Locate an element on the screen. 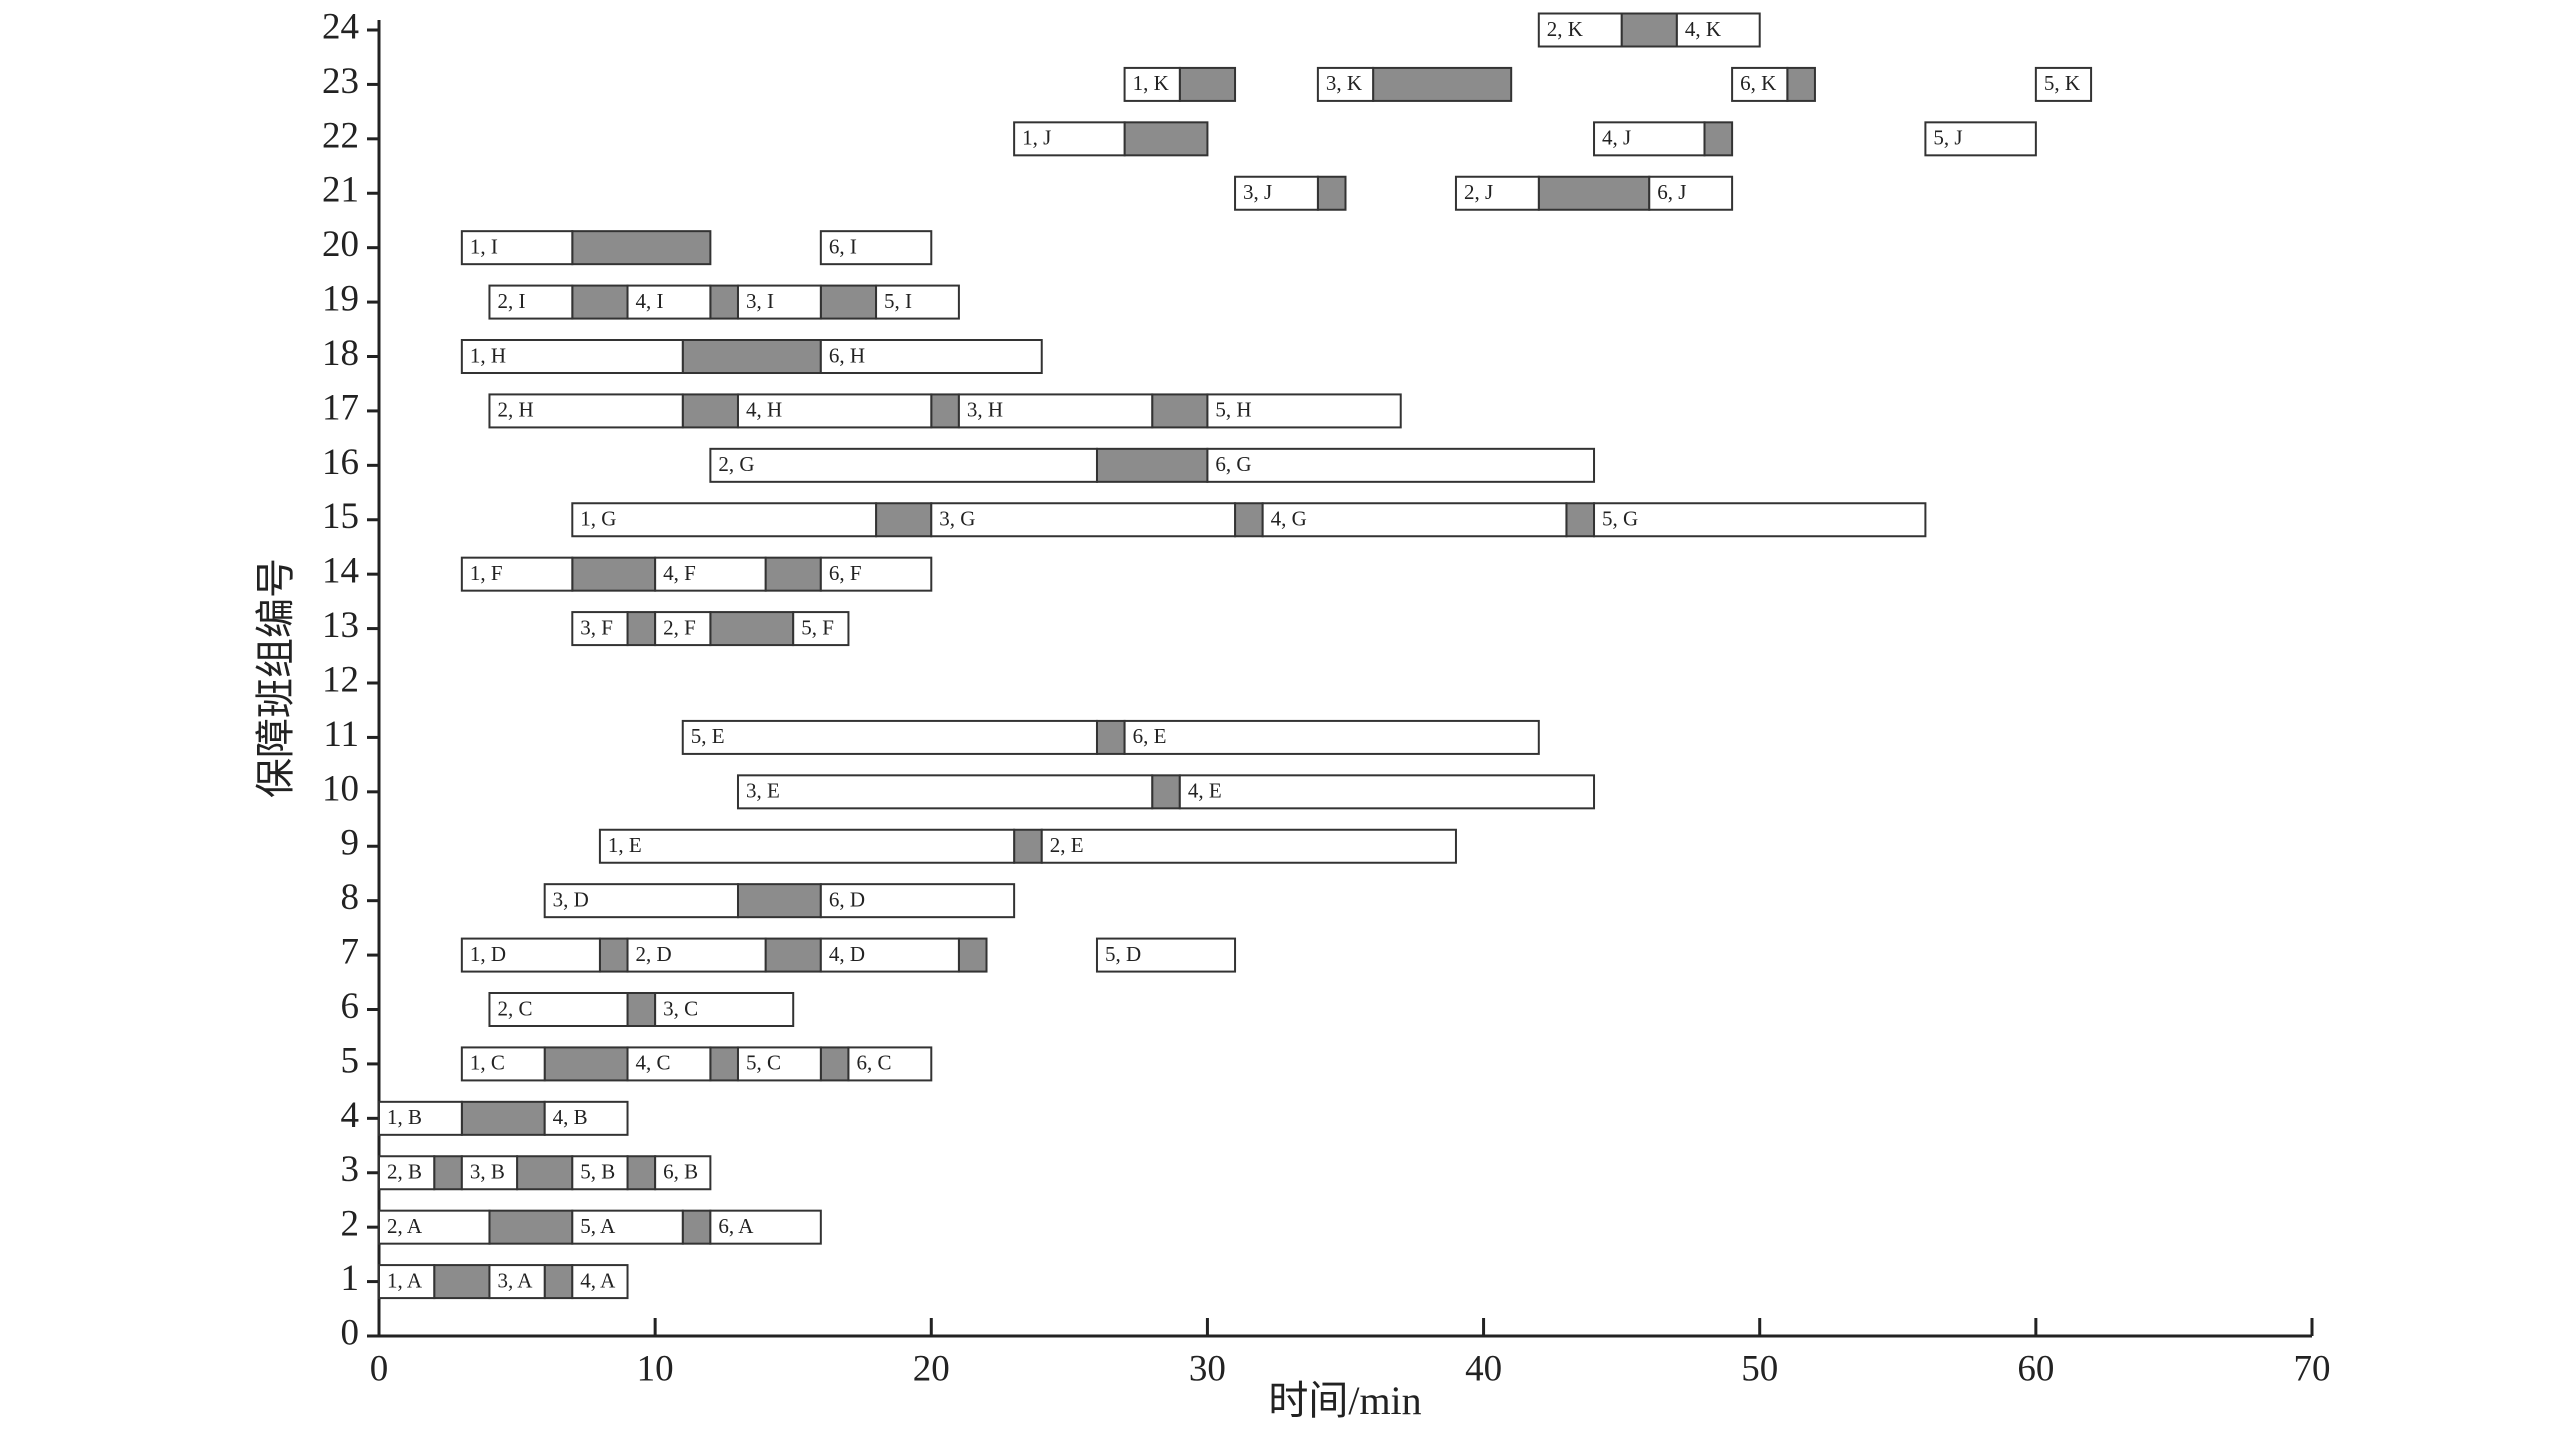 This screenshot has height=1433, width=2560. x-axis-title: 时间/min is located at coordinates (1344, 1400).